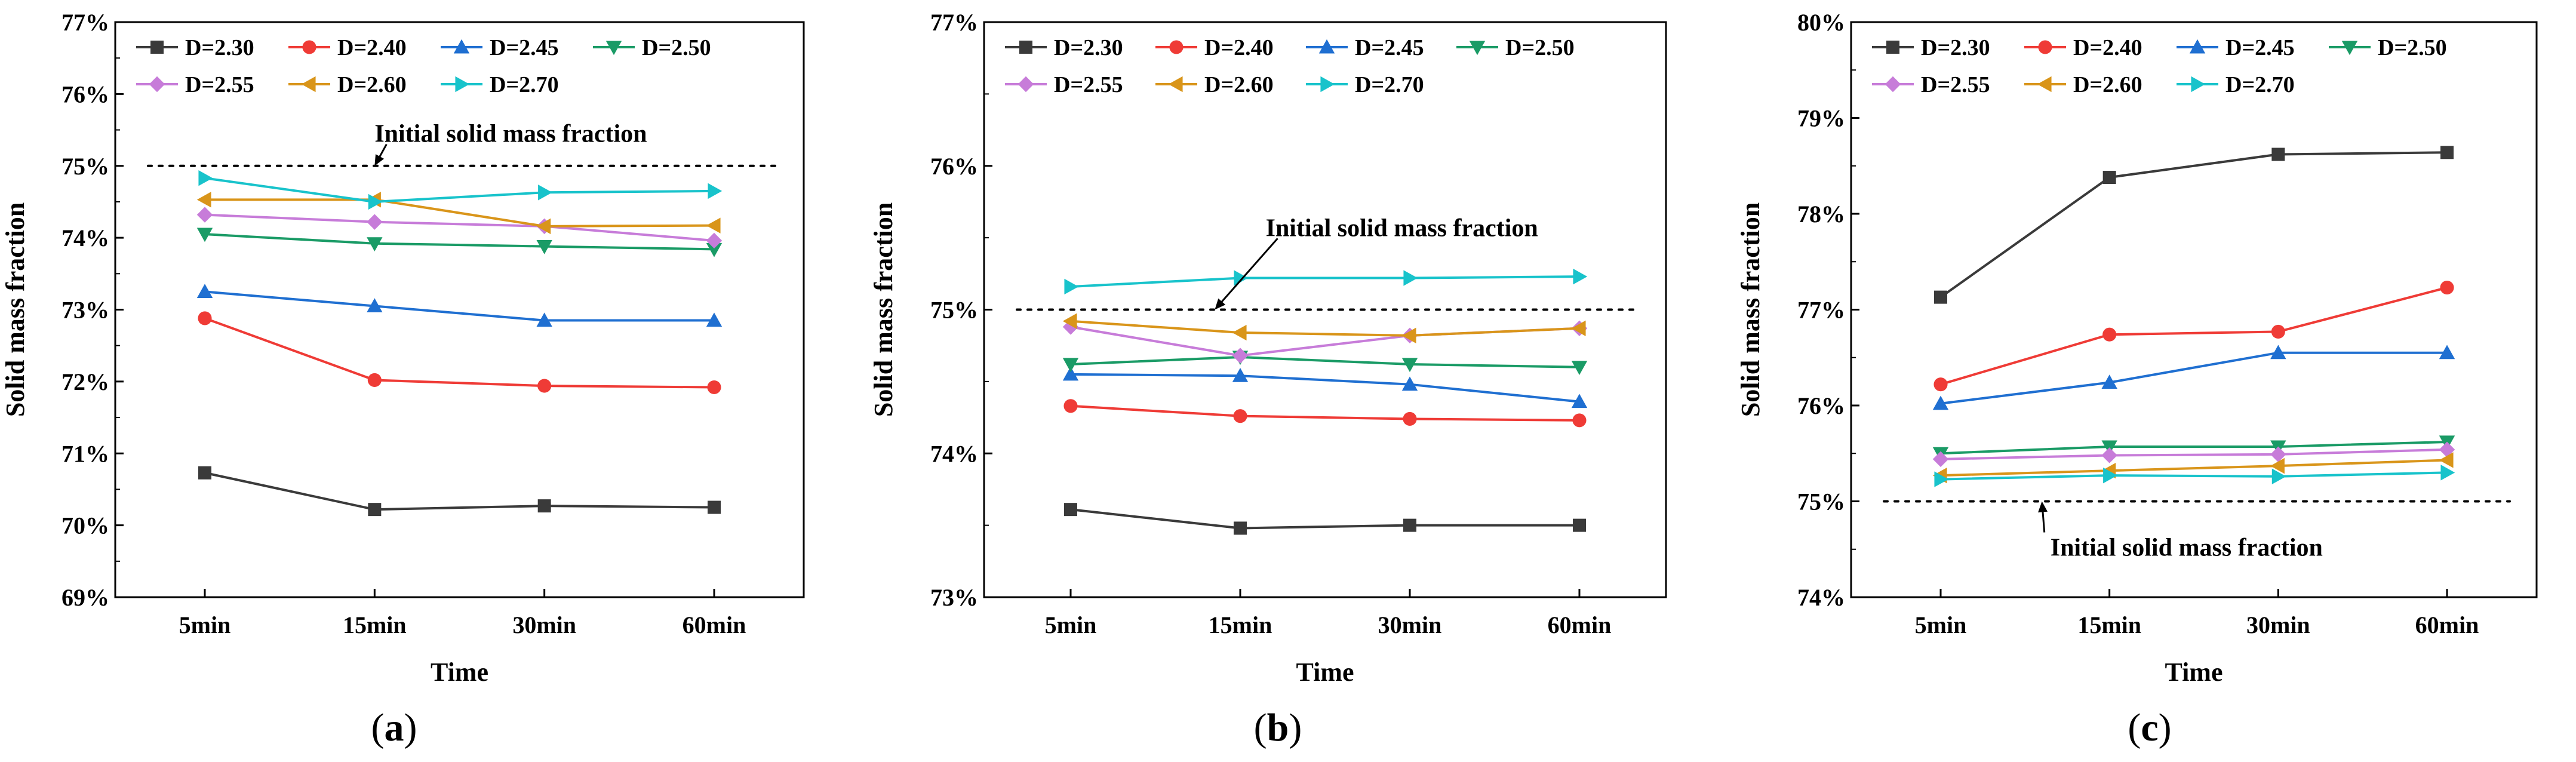 This screenshot has height=762, width=2576. I want to click on x-tick-label: 60min, so click(2447, 625).